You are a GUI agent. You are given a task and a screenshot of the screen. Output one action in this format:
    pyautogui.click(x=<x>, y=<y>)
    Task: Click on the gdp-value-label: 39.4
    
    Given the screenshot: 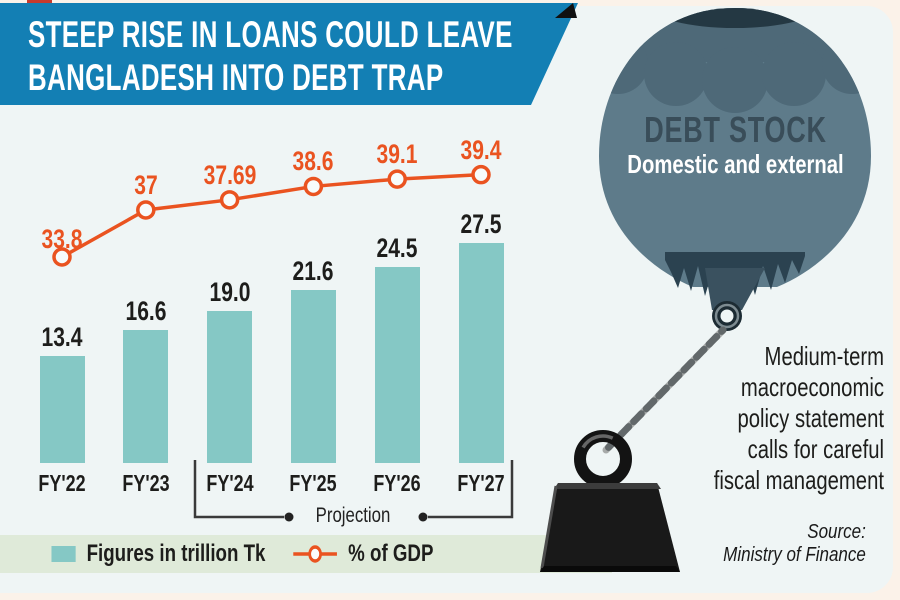 What is the action you would take?
    pyautogui.click(x=481, y=149)
    